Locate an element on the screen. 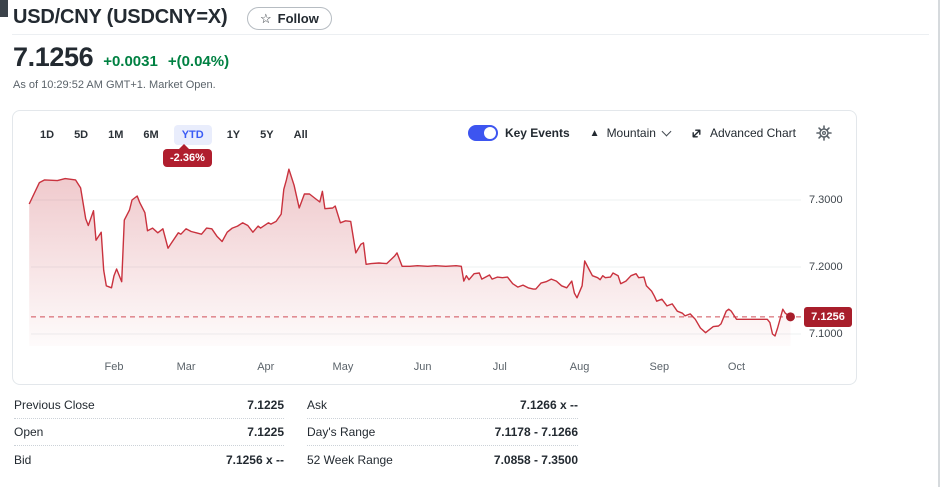 The height and width of the screenshot is (487, 941). range-tab-5y: 5Y is located at coordinates (267, 135).